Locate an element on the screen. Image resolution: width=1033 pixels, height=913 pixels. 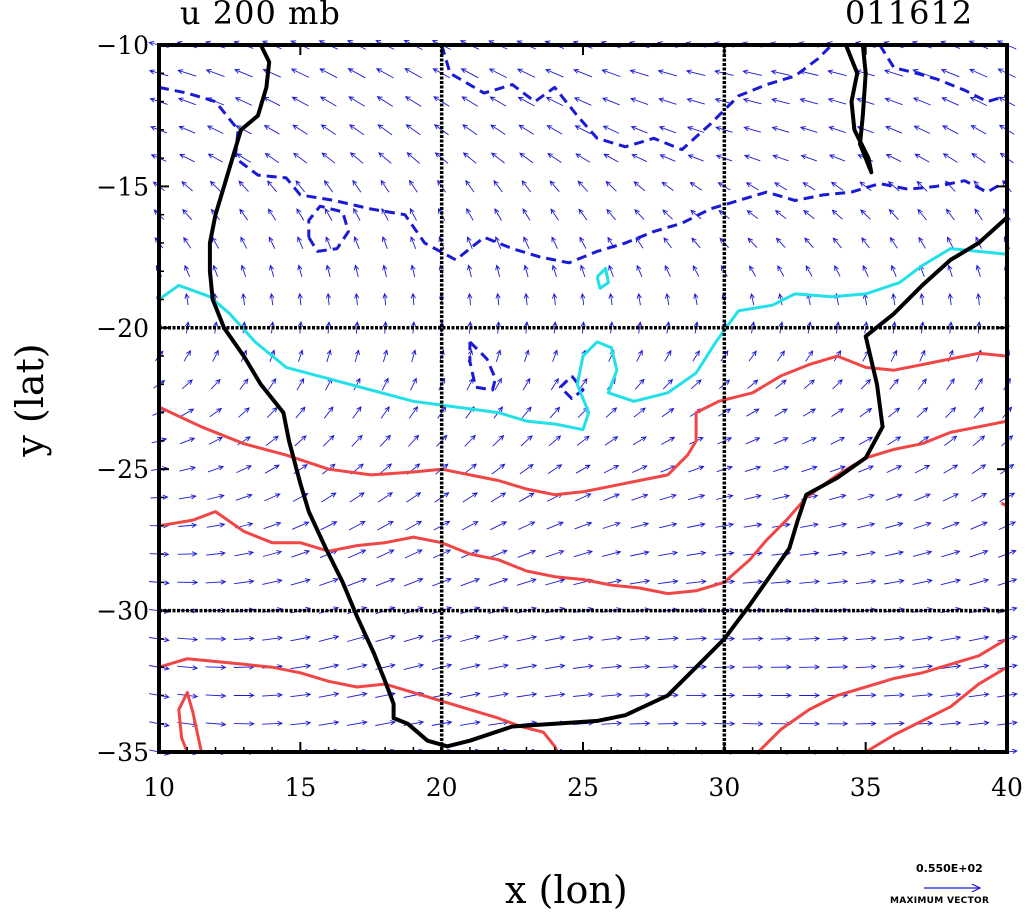
x-tick-label-20: 20 is located at coordinates (442, 787).